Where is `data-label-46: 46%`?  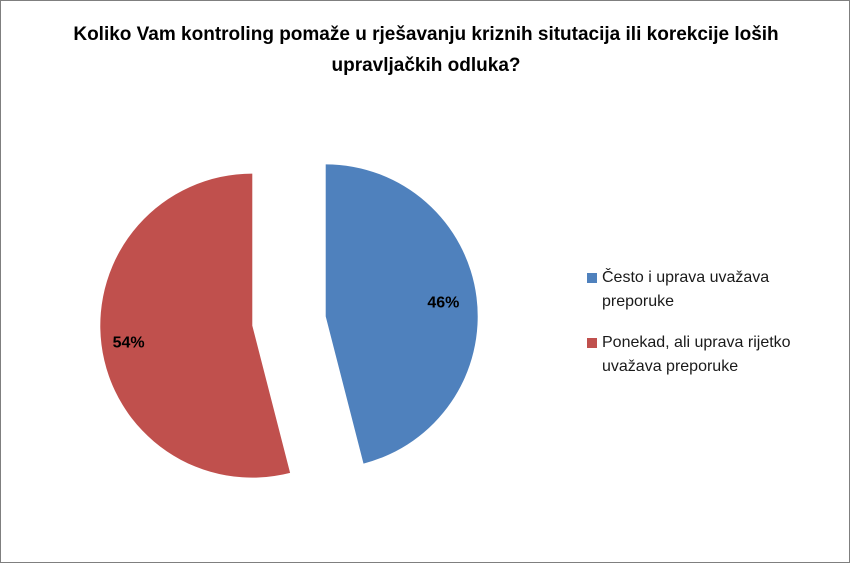
data-label-46: 46% is located at coordinates (443, 303).